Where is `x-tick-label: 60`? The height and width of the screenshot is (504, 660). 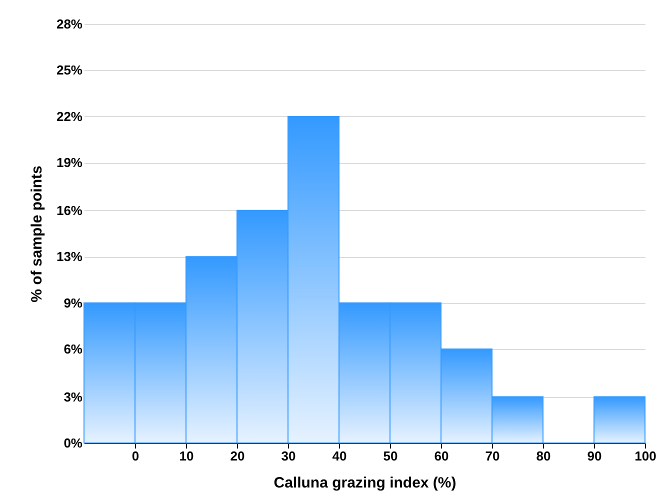
x-tick-label: 60 is located at coordinates (441, 456).